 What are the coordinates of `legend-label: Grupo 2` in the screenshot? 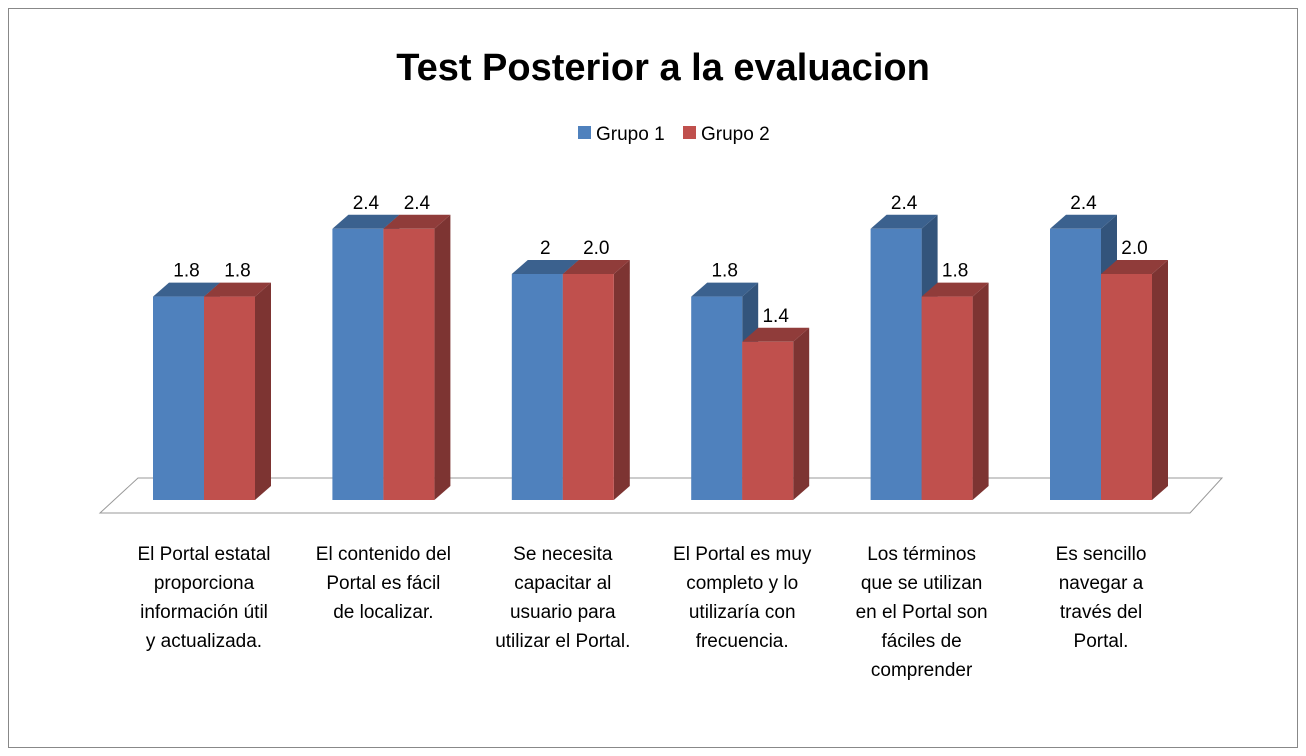 It's located at (735, 134).